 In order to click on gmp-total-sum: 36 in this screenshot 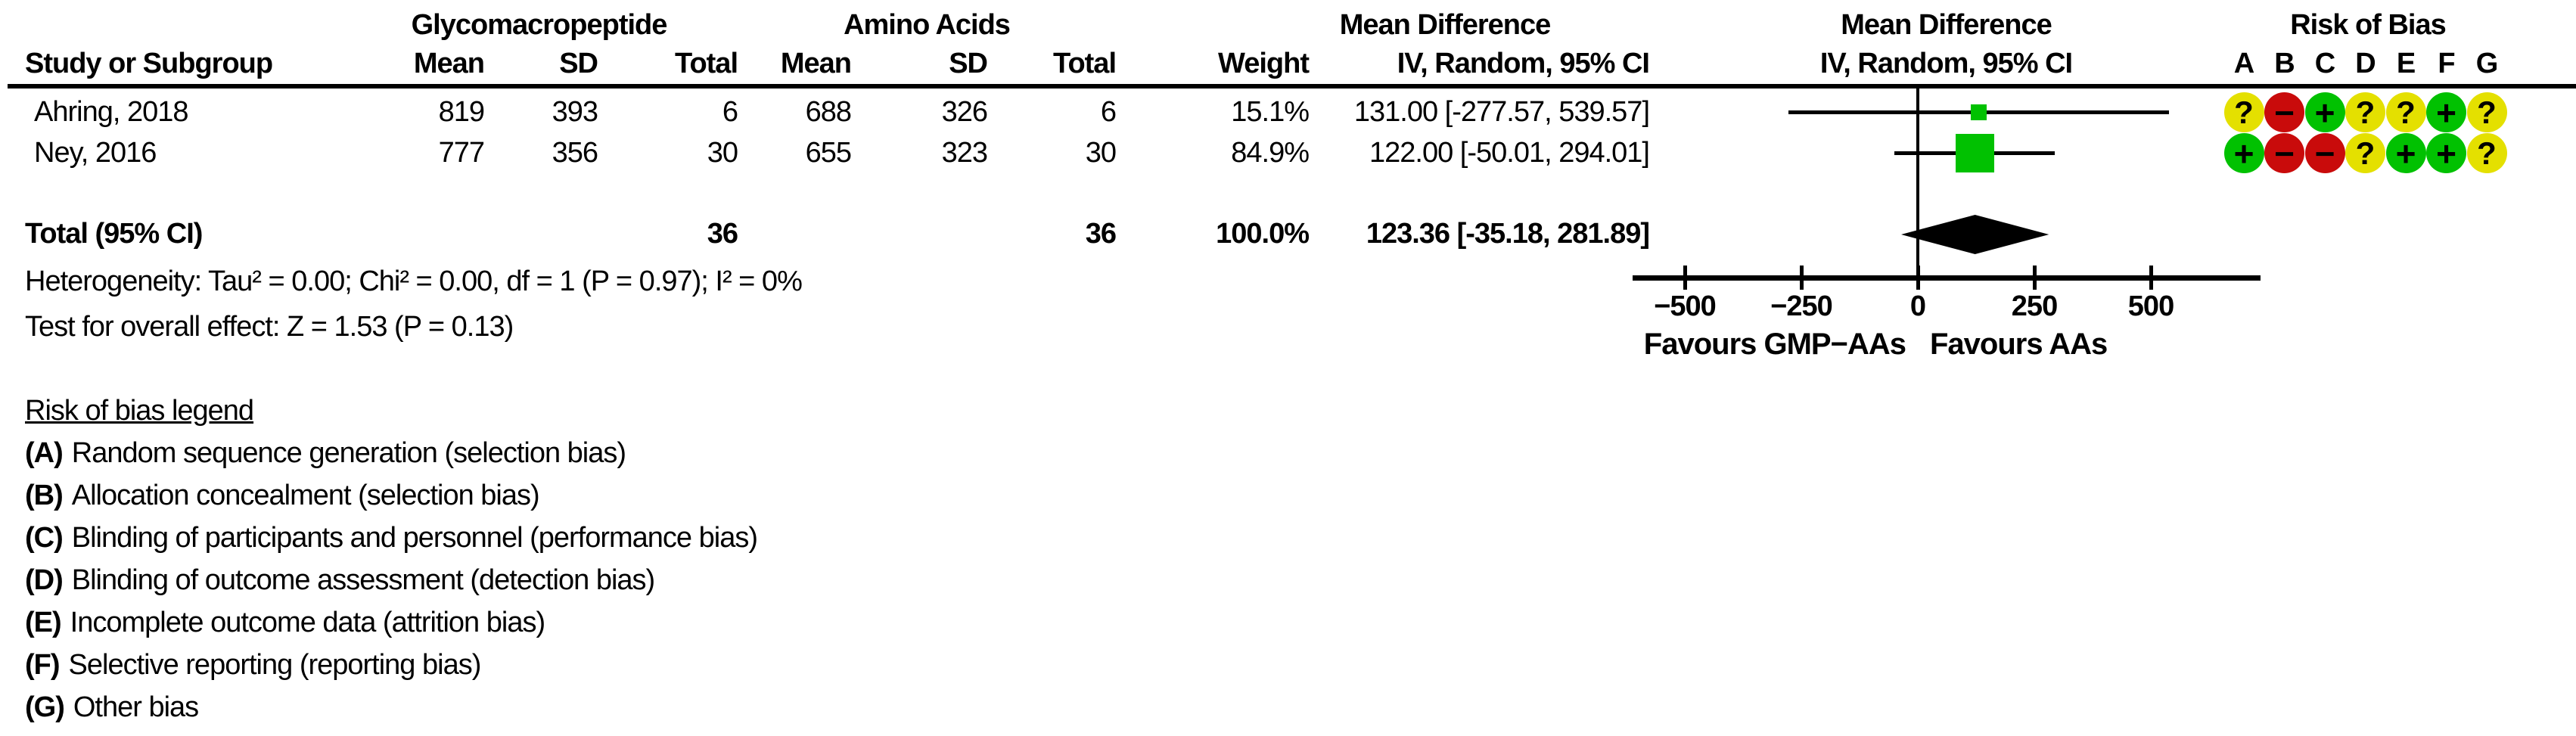, I will do `click(722, 234)`.